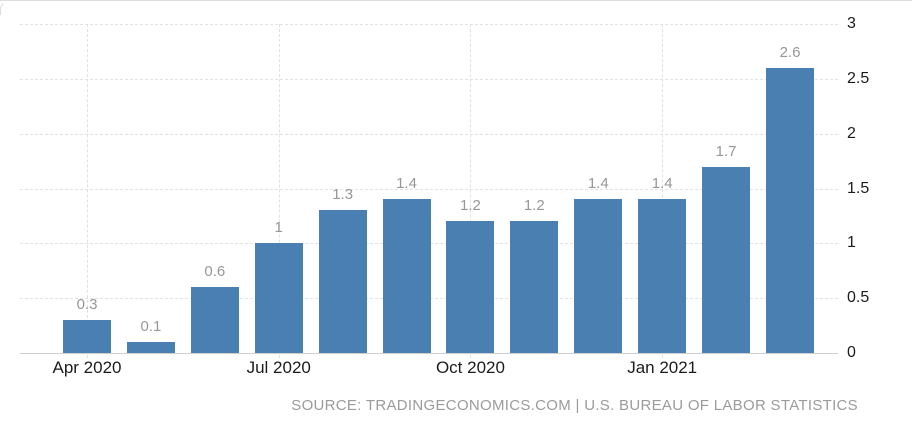 The image size is (912, 425). I want to click on y-tick-label: 1.5, so click(858, 188).